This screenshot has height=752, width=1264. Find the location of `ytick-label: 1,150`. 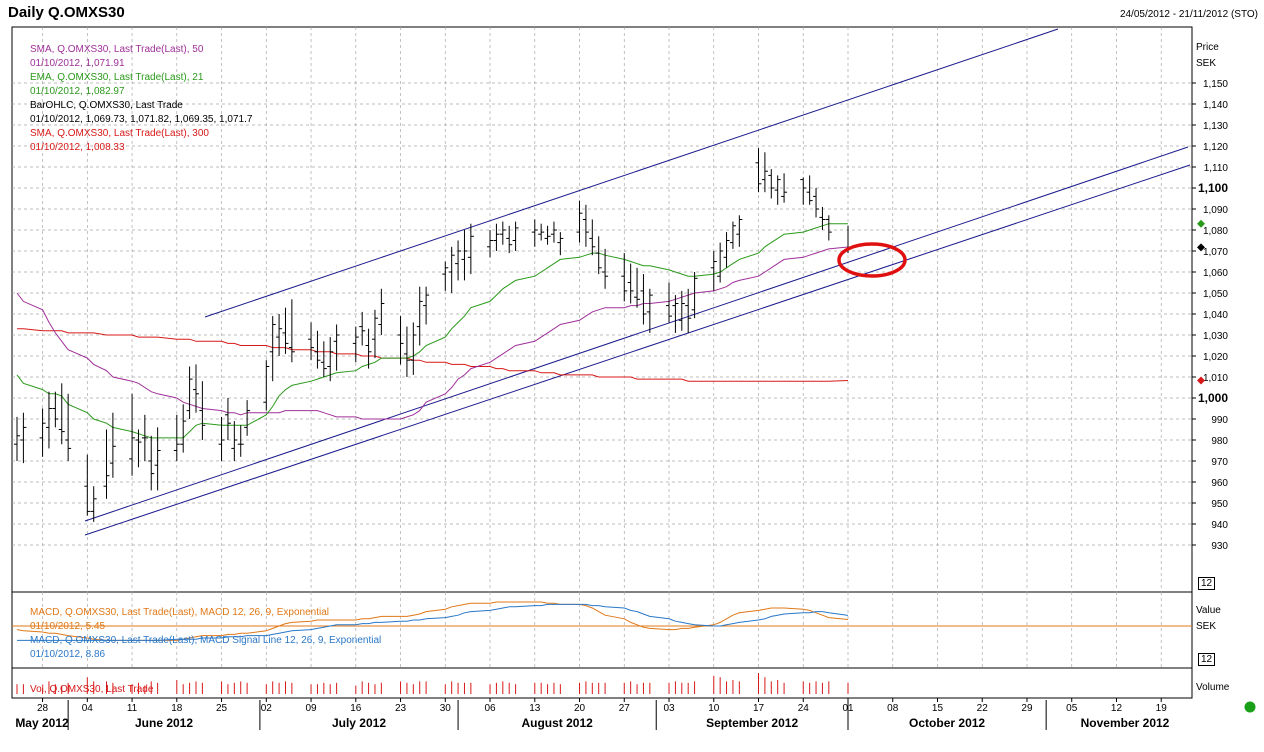

ytick-label: 1,150 is located at coordinates (1215, 84).